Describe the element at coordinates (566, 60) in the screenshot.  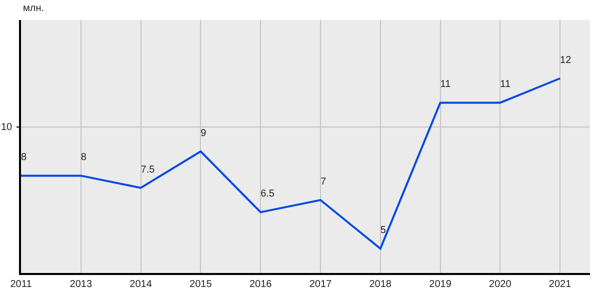
I see `data-label: 12` at that location.